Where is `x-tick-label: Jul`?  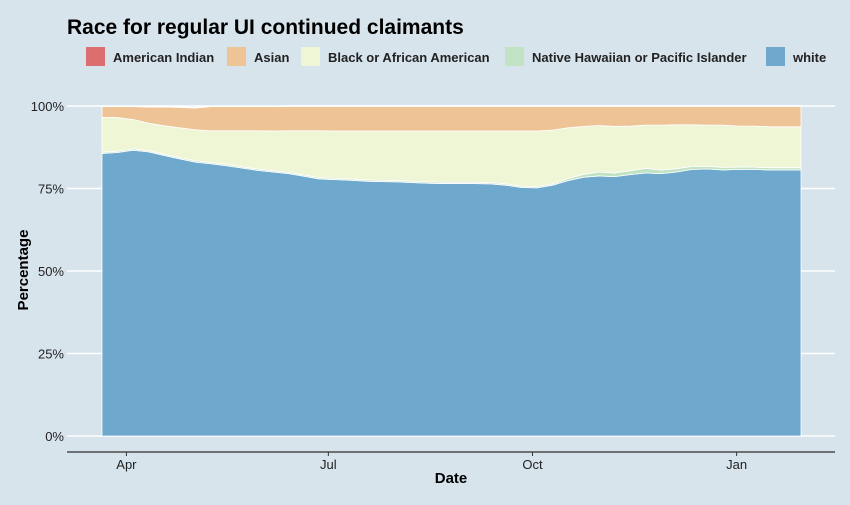 x-tick-label: Jul is located at coordinates (328, 464).